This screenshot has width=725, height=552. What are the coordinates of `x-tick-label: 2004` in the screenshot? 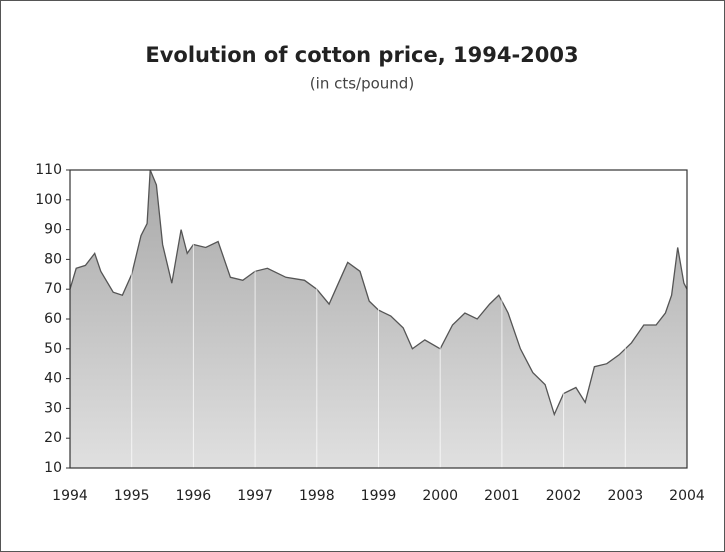 It's located at (687, 496).